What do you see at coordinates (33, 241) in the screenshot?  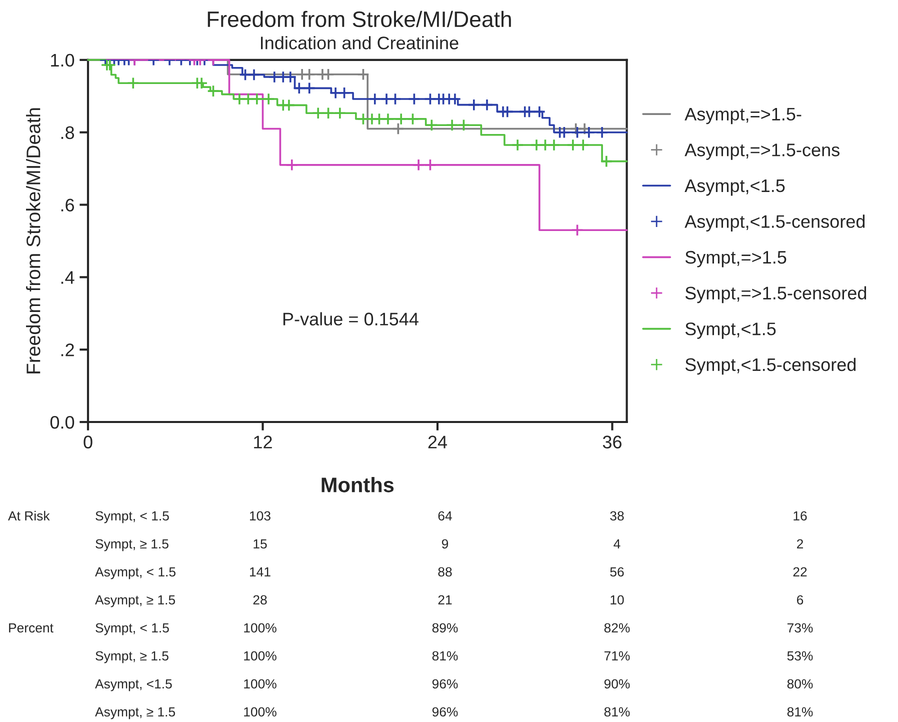 I see `y-axis-title: Freedom from Stroke/MI/Death` at bounding box center [33, 241].